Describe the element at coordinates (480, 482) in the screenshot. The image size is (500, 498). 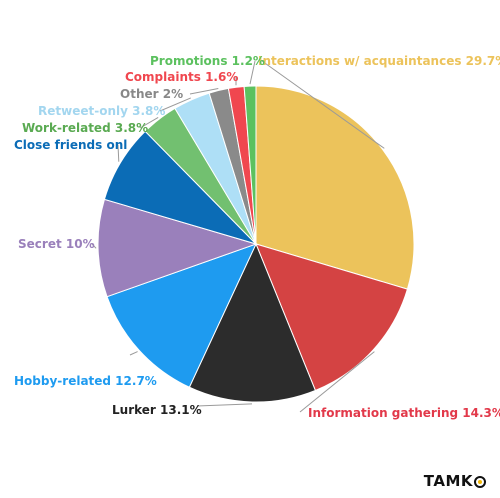
I see `ring-logo-icon` at that location.